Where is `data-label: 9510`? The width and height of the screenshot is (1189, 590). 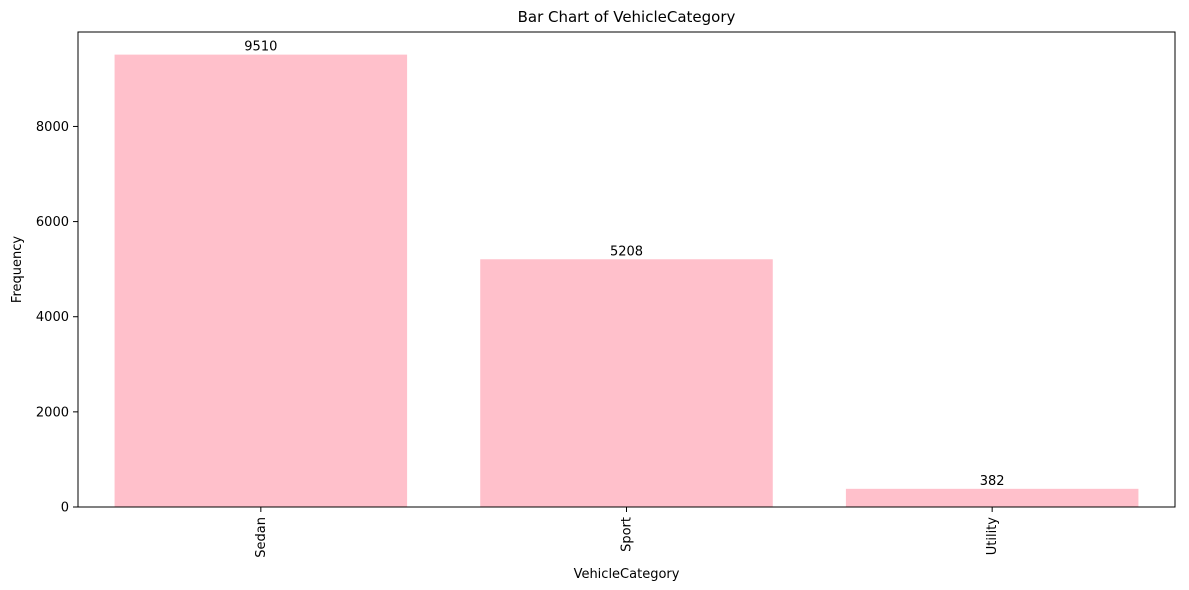 data-label: 9510 is located at coordinates (260, 47).